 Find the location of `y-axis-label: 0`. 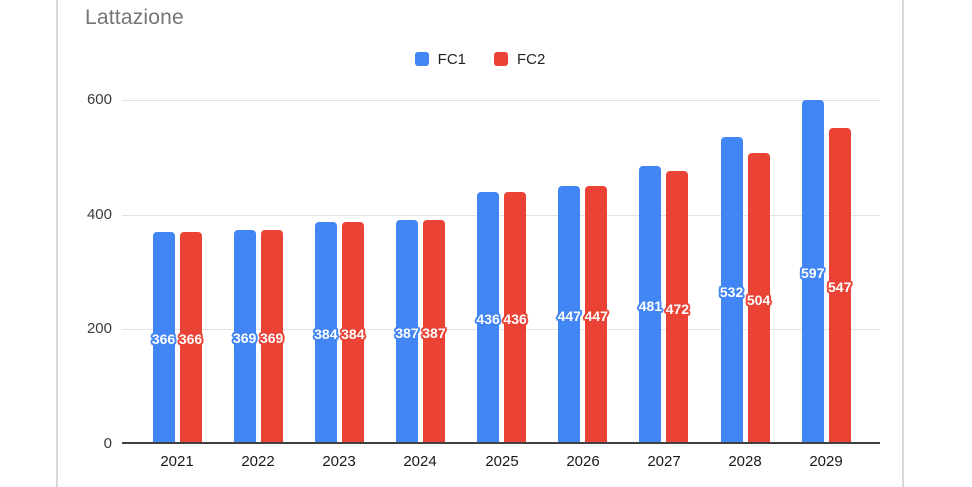

y-axis-label: 0 is located at coordinates (107, 443).